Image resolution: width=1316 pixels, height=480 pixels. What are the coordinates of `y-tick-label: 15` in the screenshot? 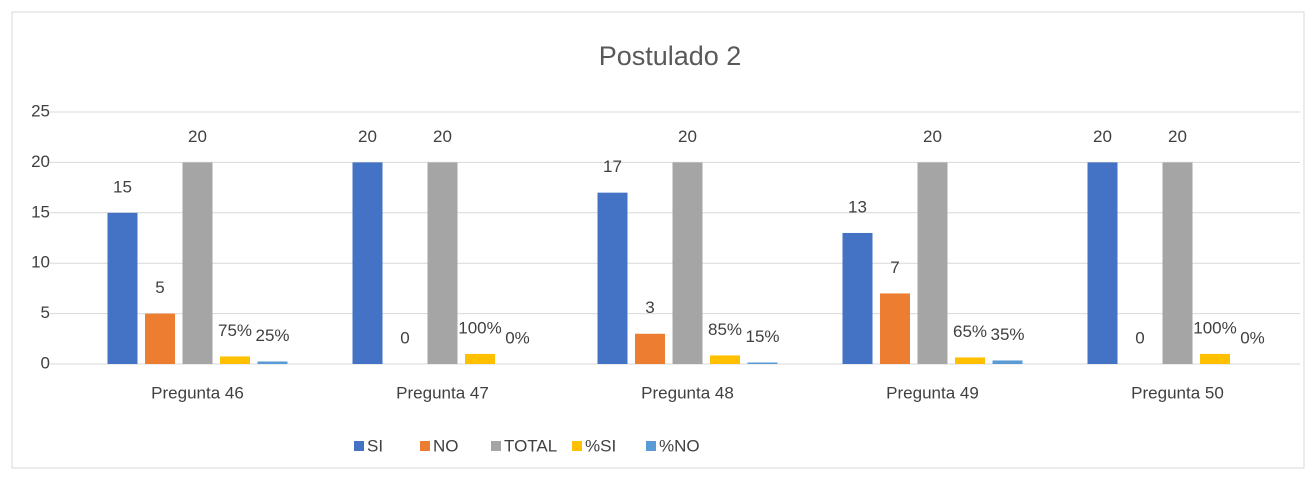 It's located at (40, 211).